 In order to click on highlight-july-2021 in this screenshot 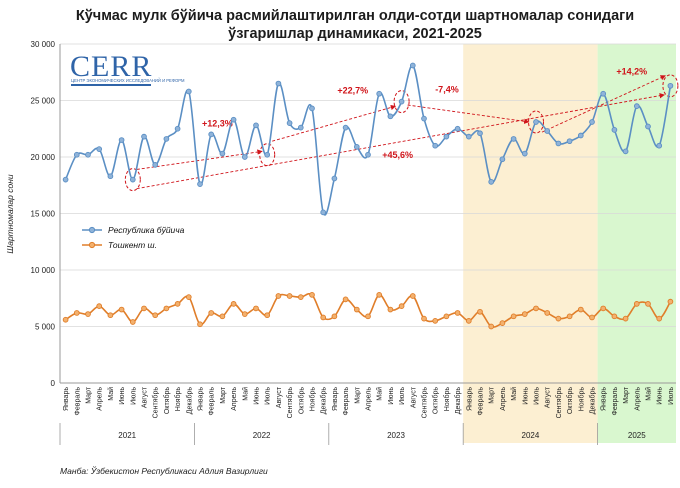, I will do `click(132, 180)`.